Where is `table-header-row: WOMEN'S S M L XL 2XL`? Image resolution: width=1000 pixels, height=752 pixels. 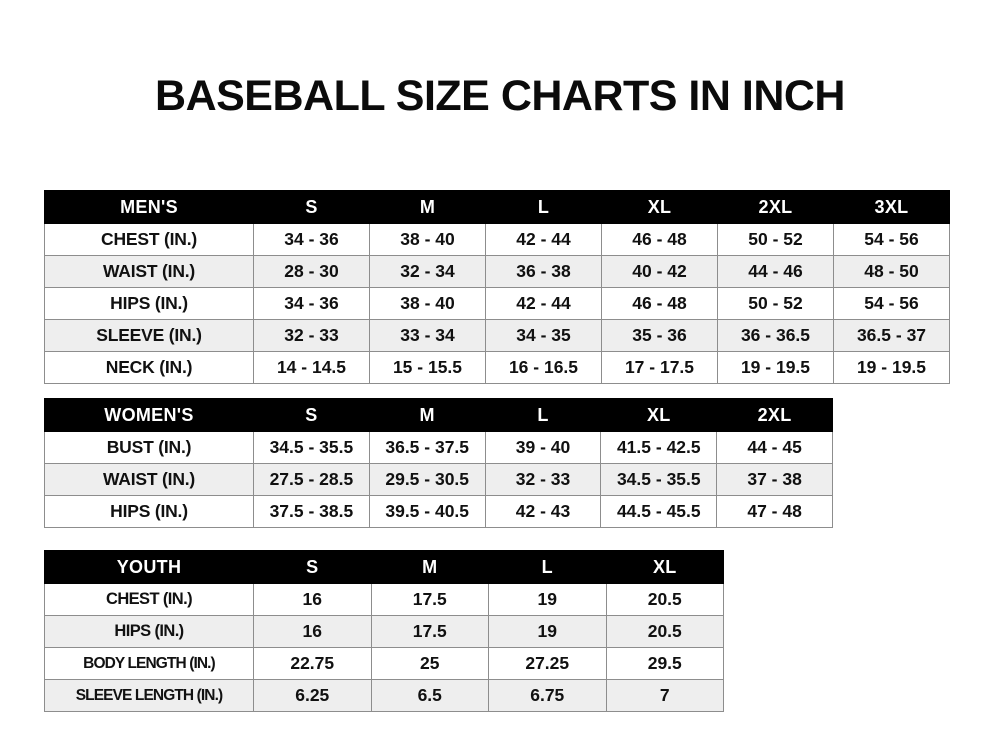
table-header-row: WOMEN'S S M L XL 2XL is located at coordinates (438, 415).